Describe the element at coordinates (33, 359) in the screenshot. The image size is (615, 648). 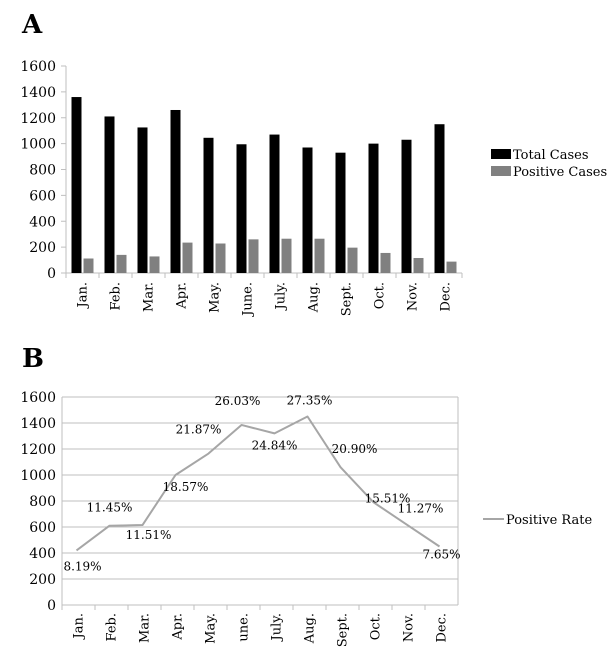
I see `panel-label-b: B` at that location.